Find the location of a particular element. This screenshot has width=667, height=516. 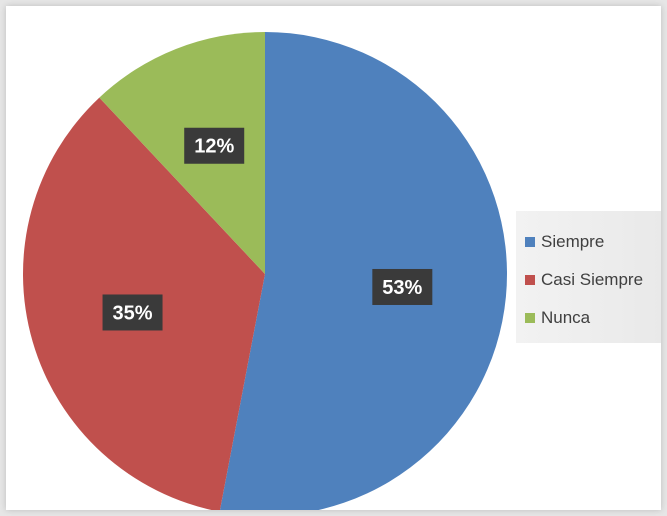

legend-swatch-casi-siempre is located at coordinates (530, 280).